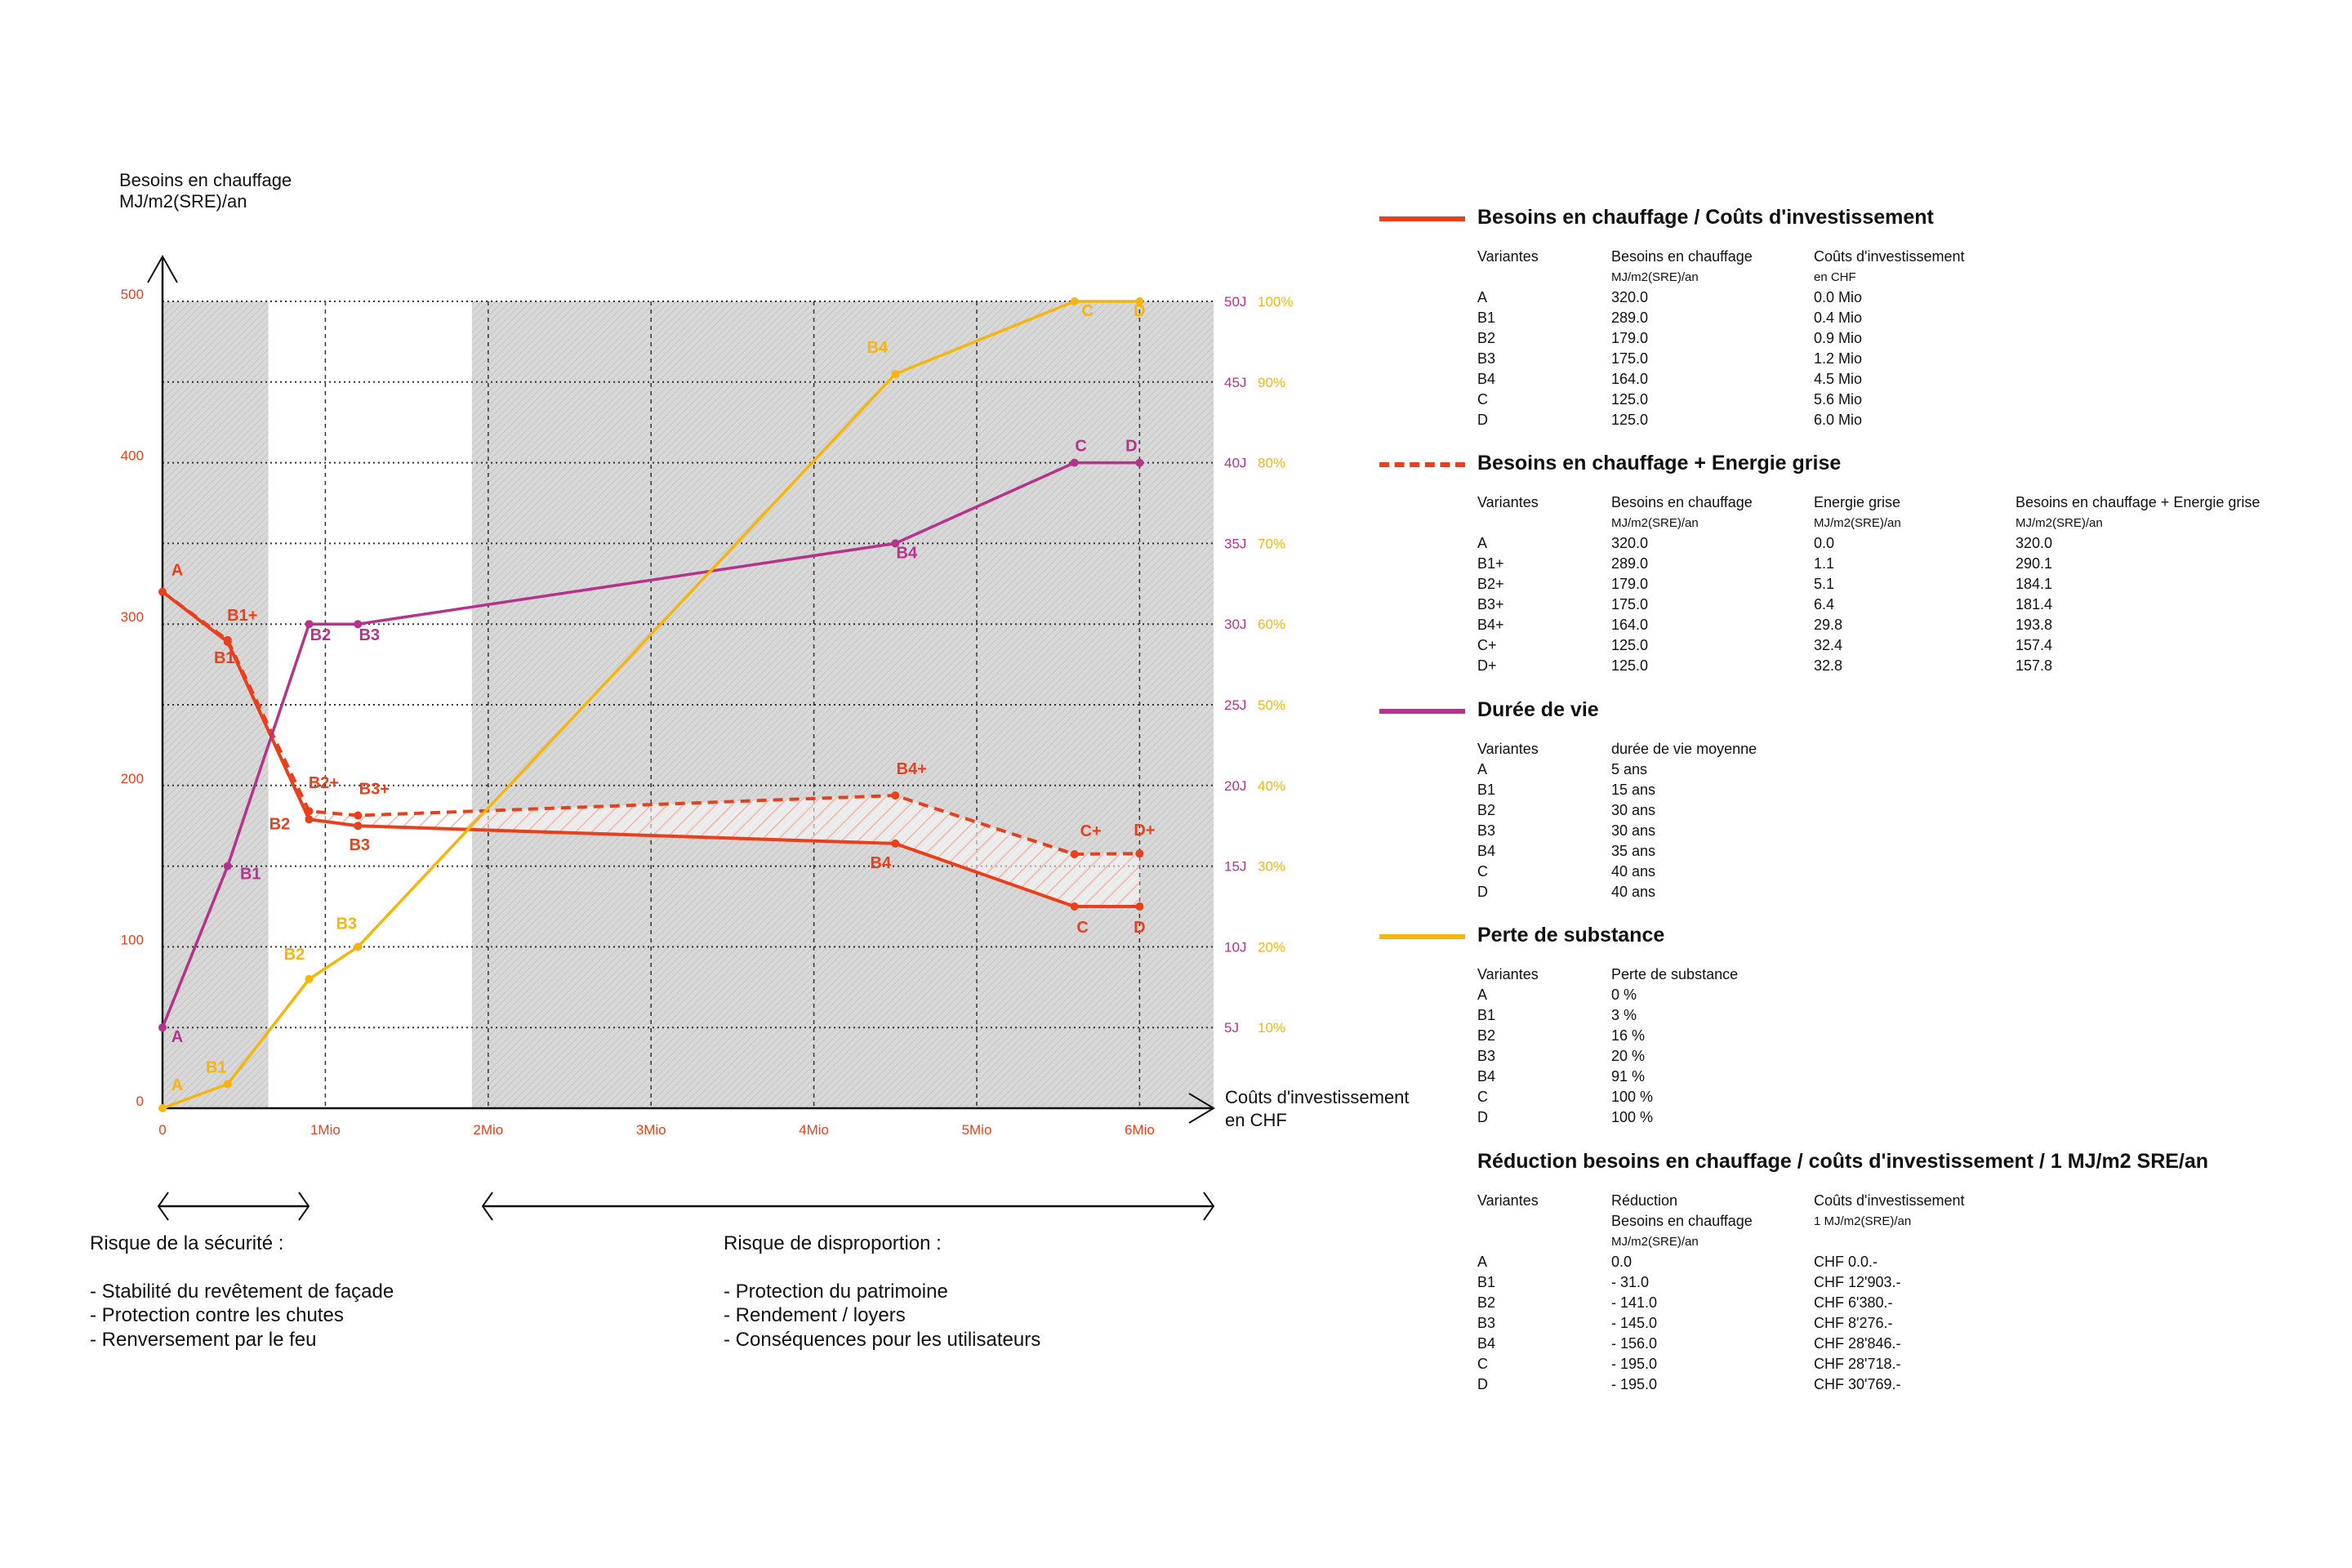 This screenshot has height=1568, width=2352. What do you see at coordinates (225, 658) in the screenshot?
I see `data-label-heating: B1` at bounding box center [225, 658].